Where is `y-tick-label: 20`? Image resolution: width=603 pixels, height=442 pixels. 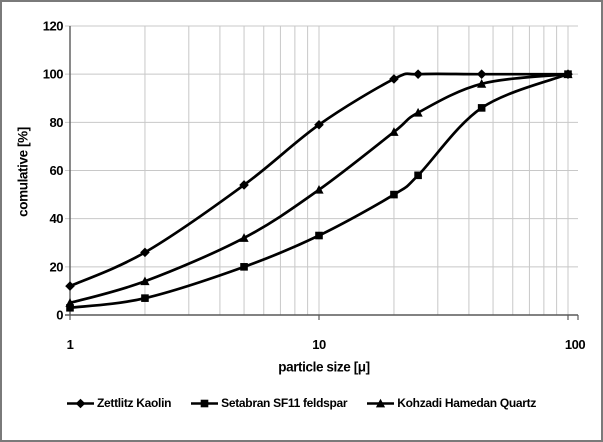 y-tick-label: 20 is located at coordinates (57, 266).